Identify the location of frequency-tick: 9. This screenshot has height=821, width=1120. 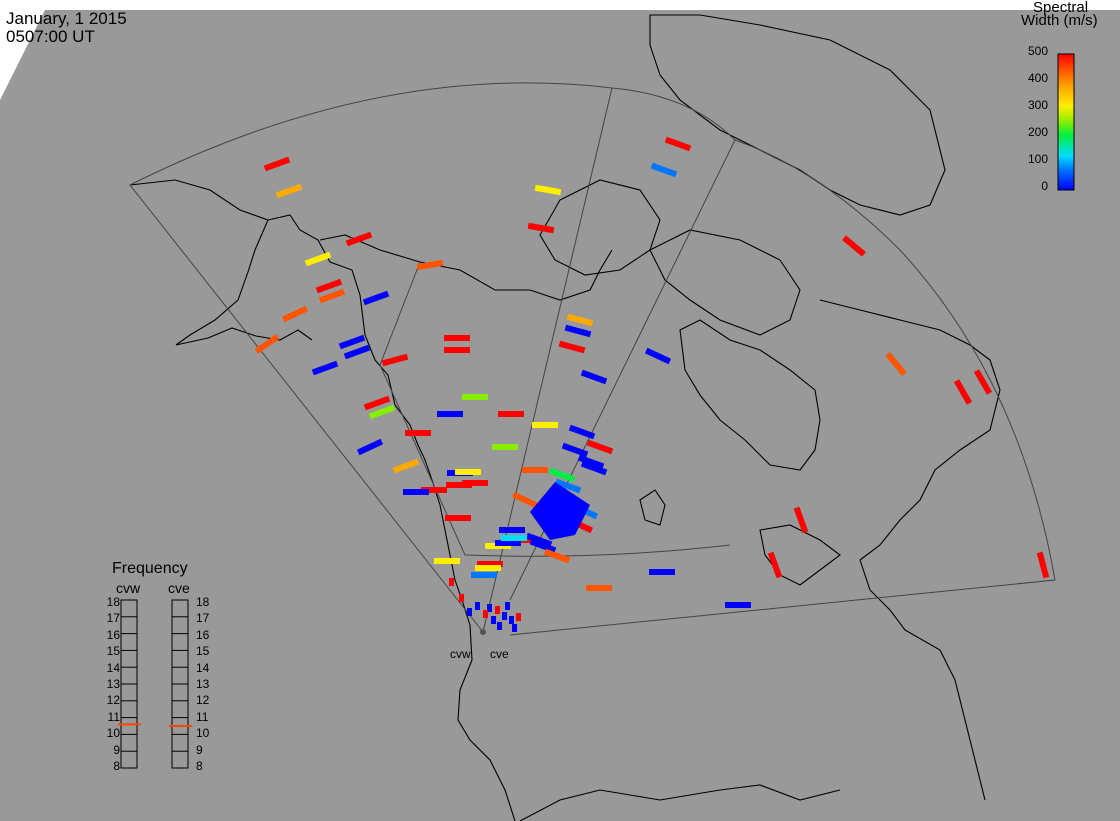
(116, 749).